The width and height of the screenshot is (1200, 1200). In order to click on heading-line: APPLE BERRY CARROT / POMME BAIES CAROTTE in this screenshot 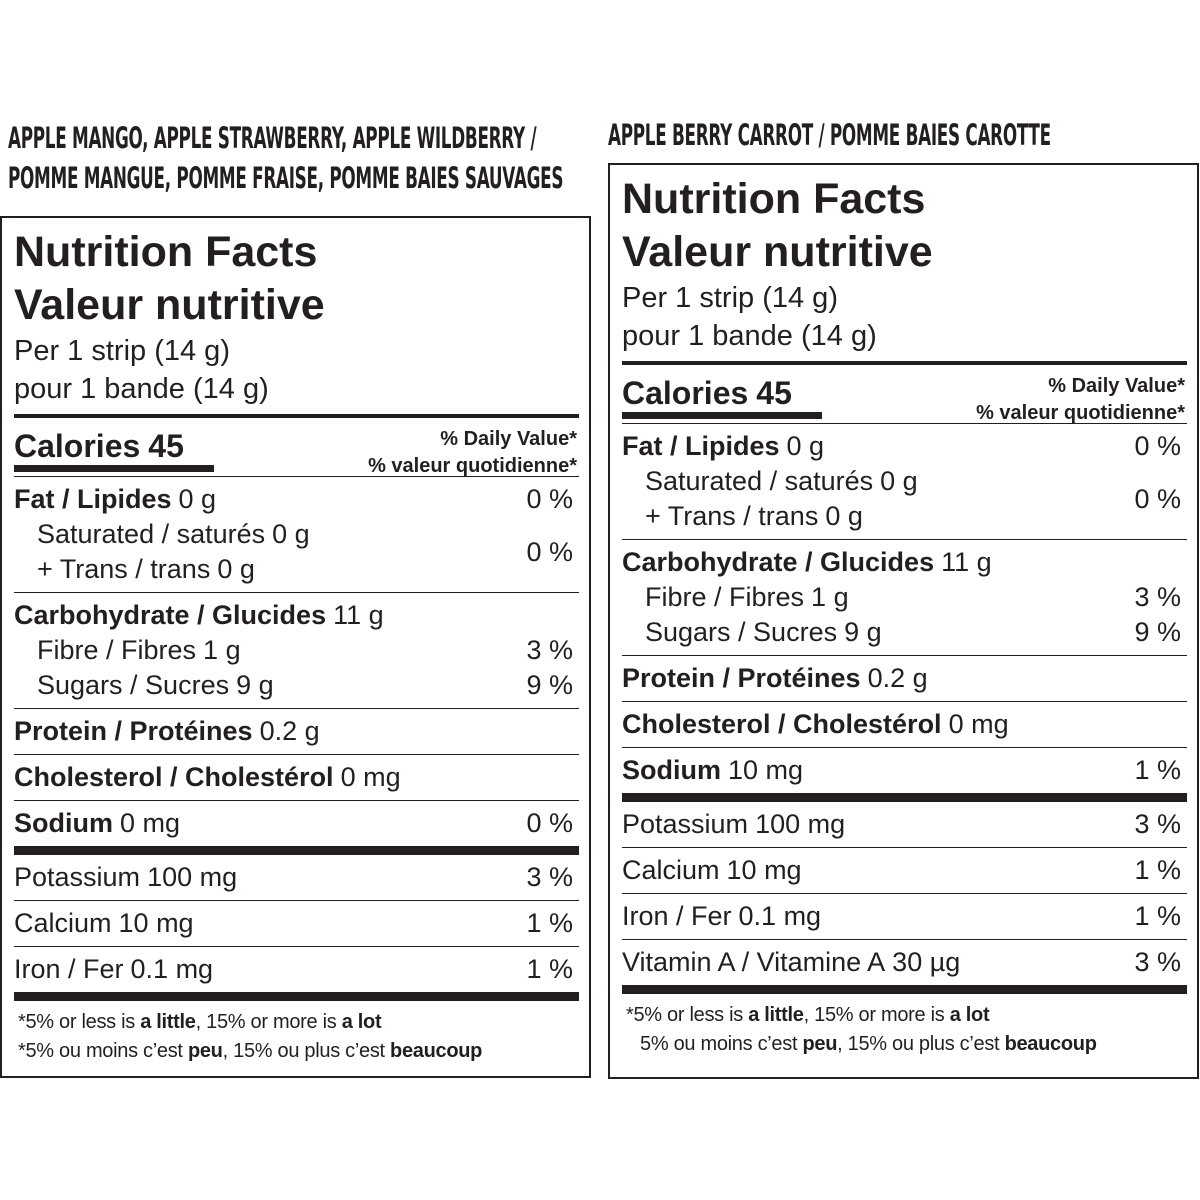, I will do `click(829, 135)`.